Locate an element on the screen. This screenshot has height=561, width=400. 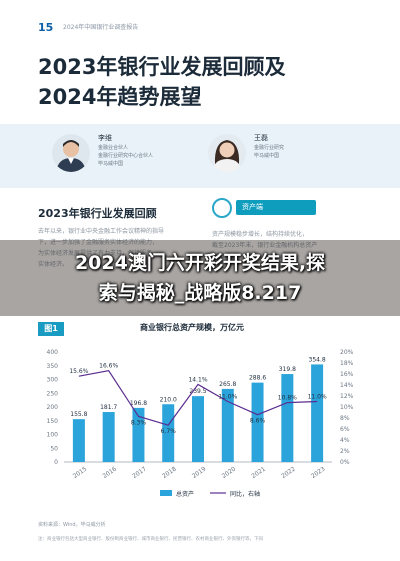
line-value-label: 8.6% is located at coordinates (258, 421).